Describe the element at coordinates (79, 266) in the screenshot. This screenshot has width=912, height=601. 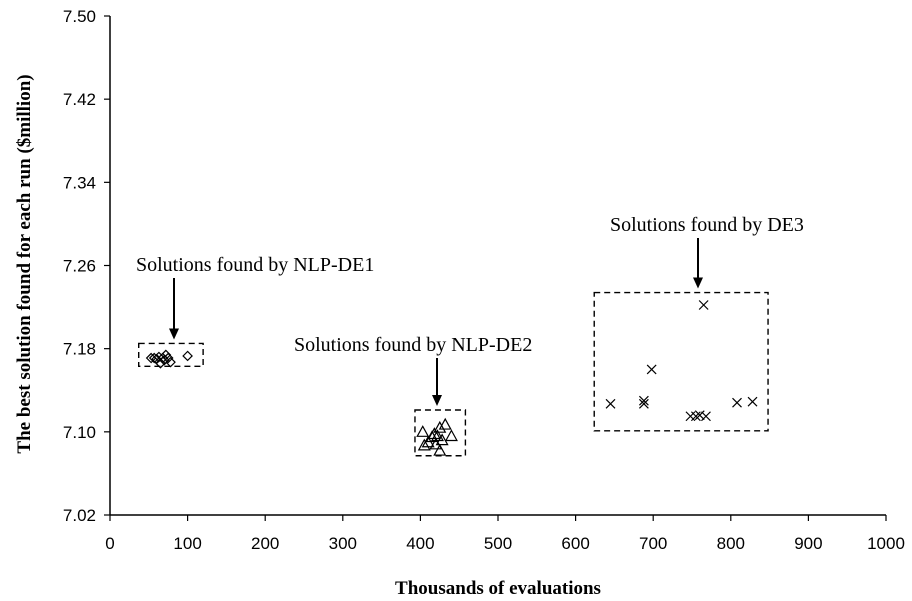
I see `y-tick-label: 7.26` at that location.